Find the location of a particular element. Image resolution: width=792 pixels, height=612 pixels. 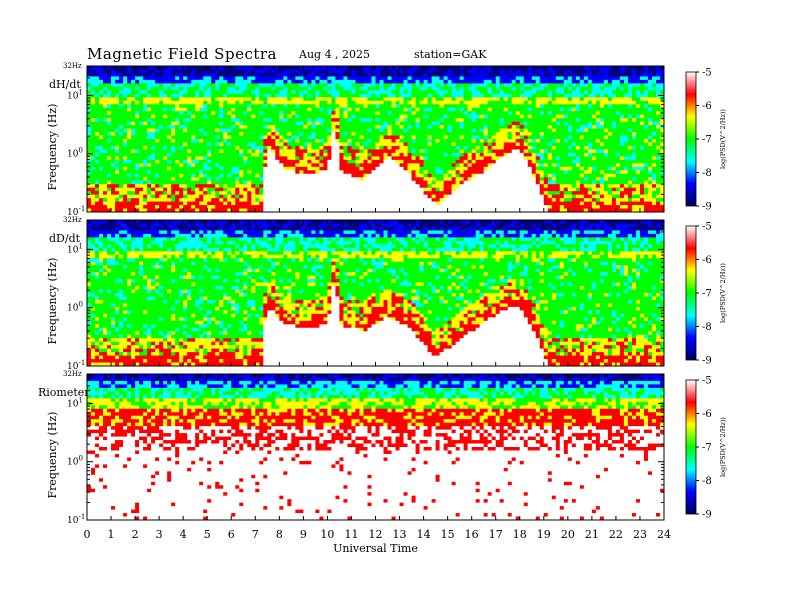

y-tick-label: 10⁻¹ is located at coordinates (76, 519).